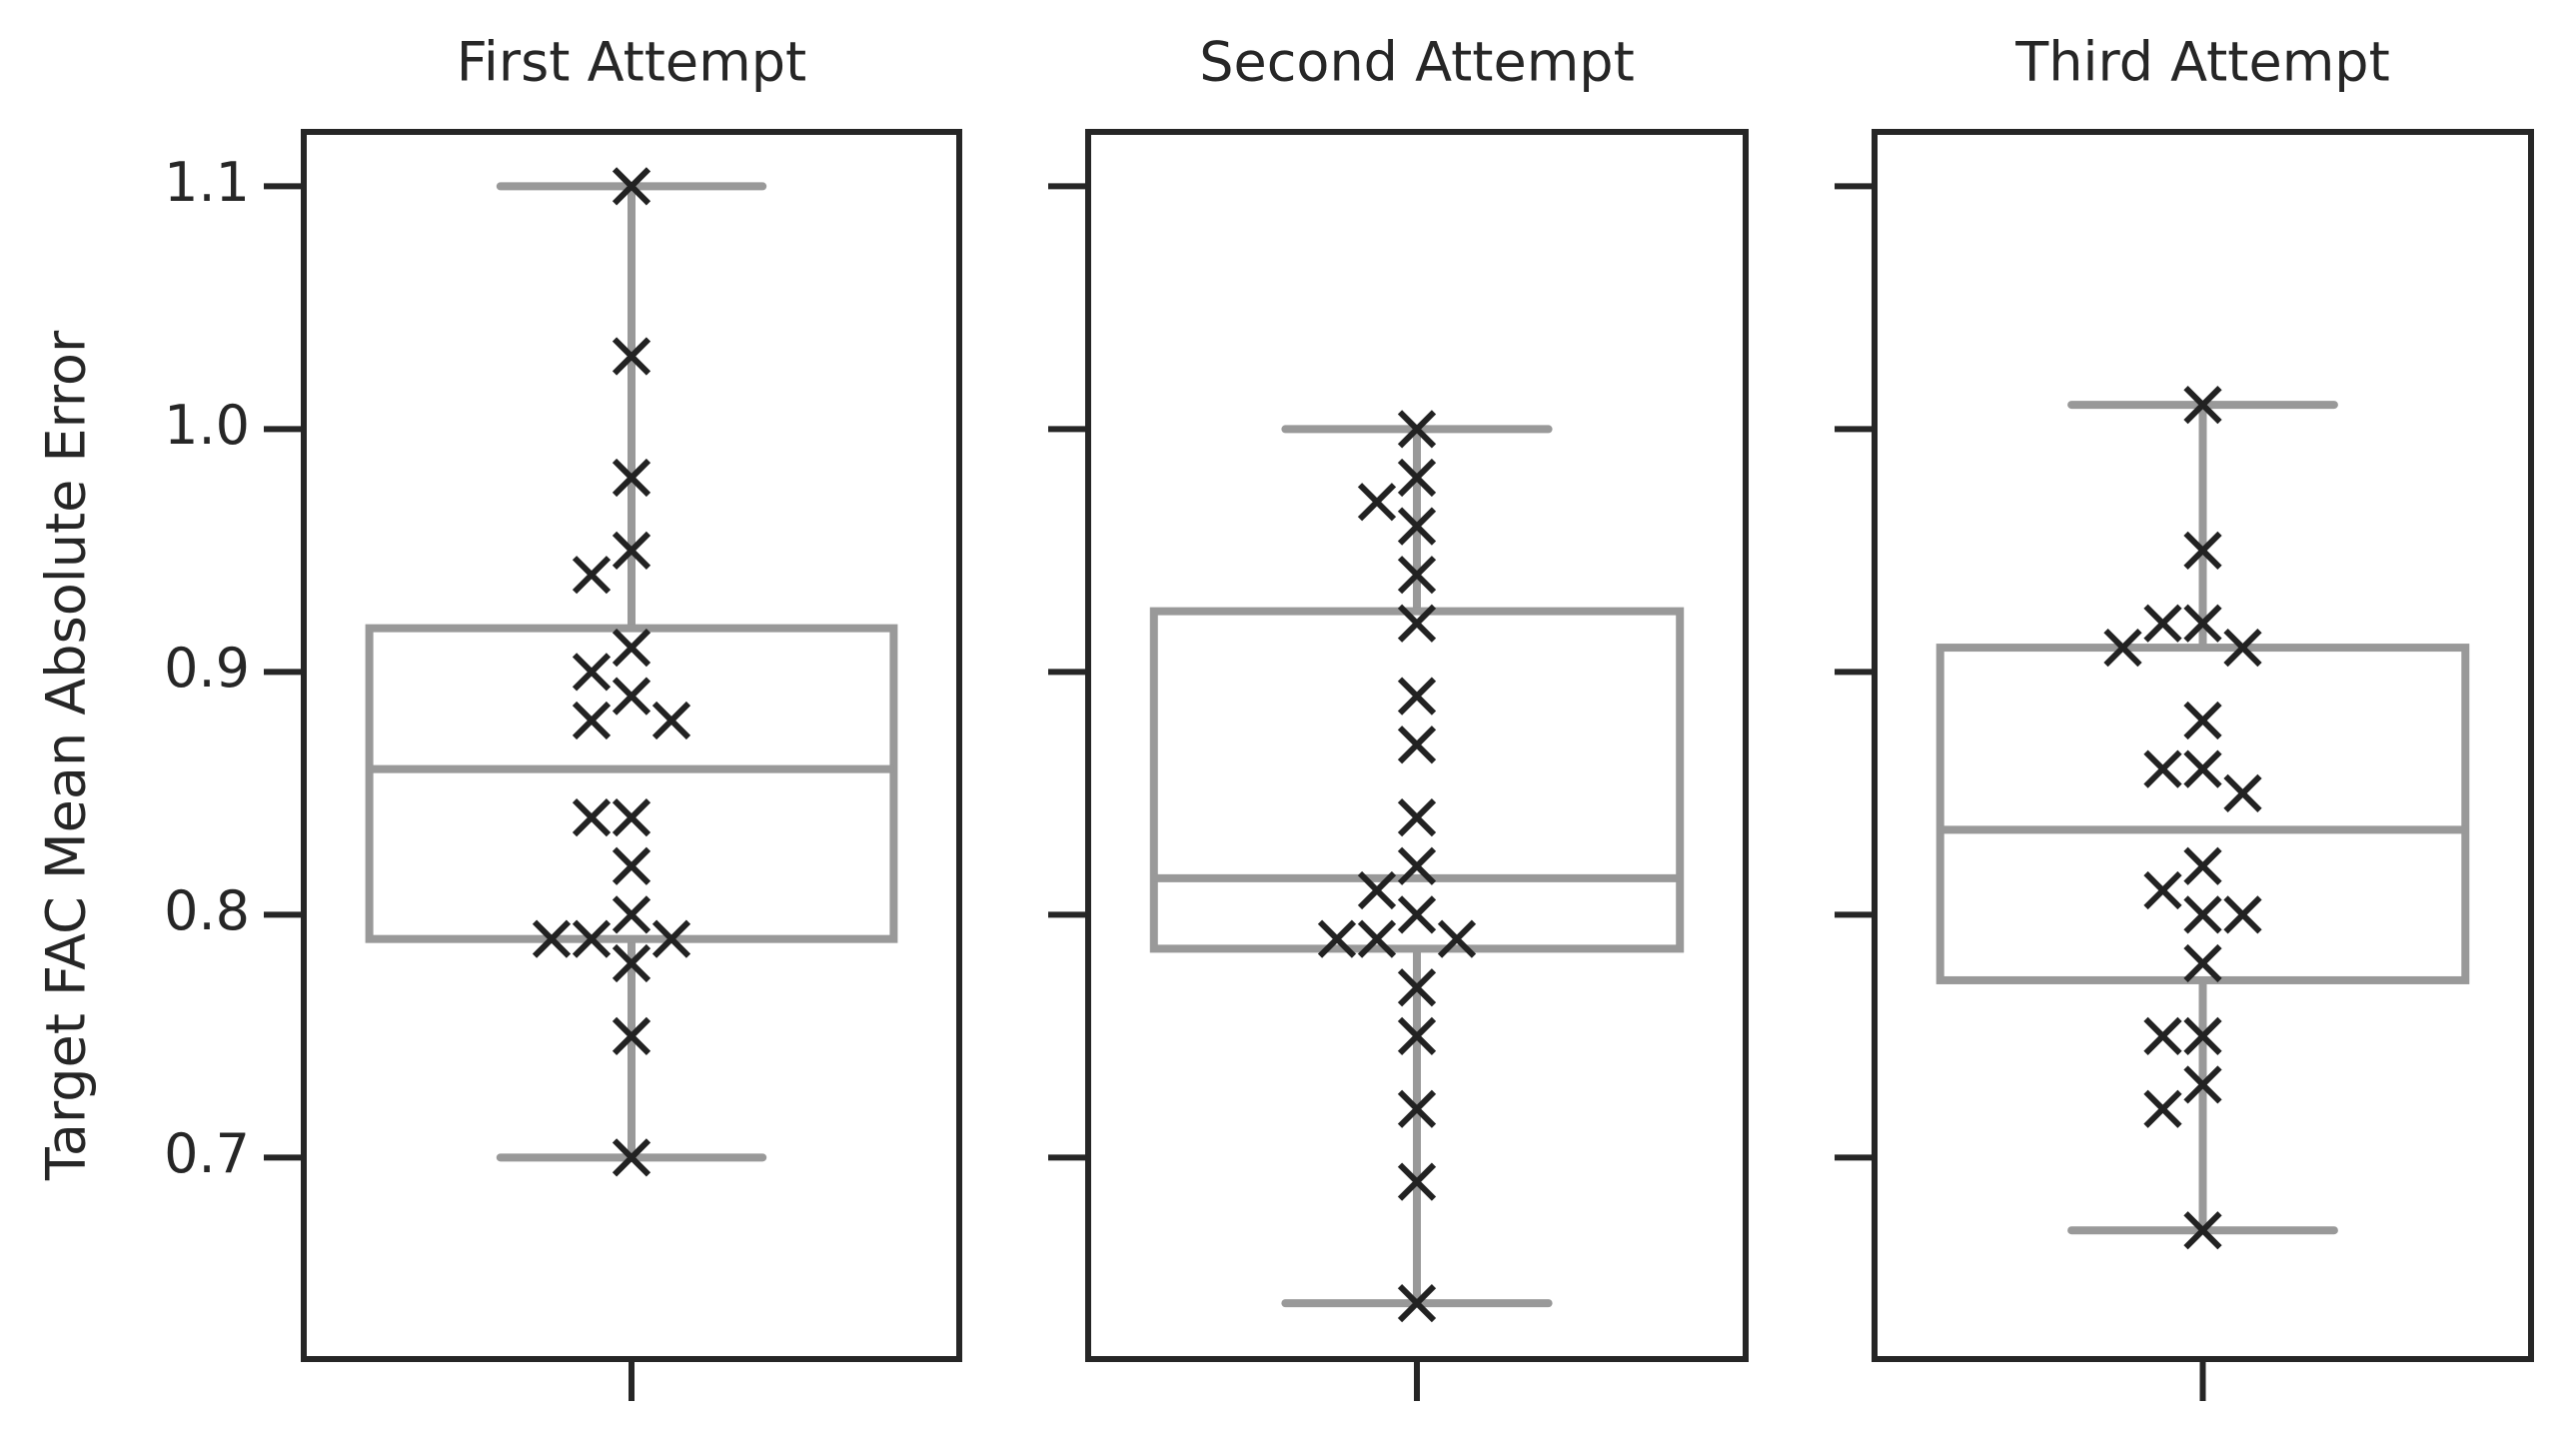  Describe the element at coordinates (207, 911) in the screenshot. I see `y-tick-label: 0.8` at that location.